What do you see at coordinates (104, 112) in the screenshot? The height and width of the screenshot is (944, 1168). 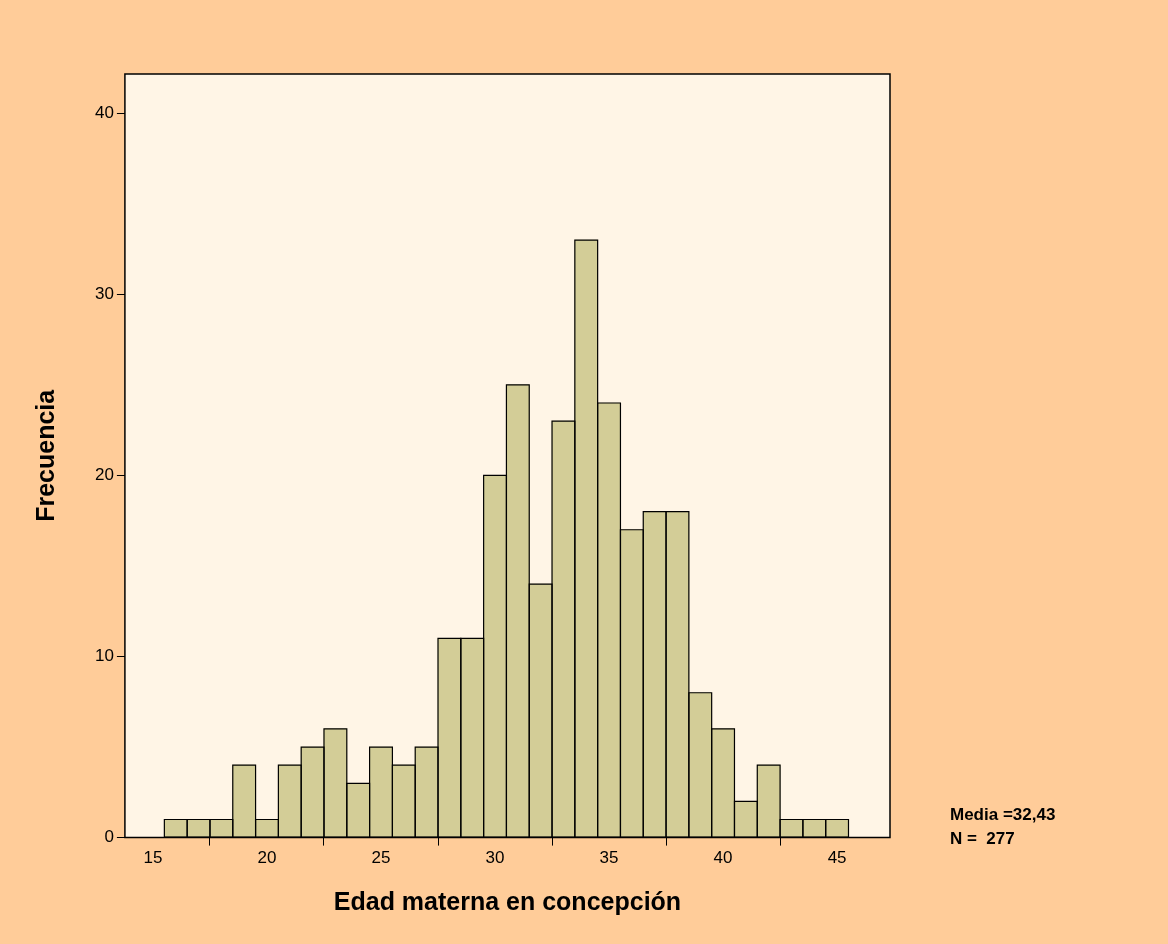 I see `y-tick-label: 40` at bounding box center [104, 112].